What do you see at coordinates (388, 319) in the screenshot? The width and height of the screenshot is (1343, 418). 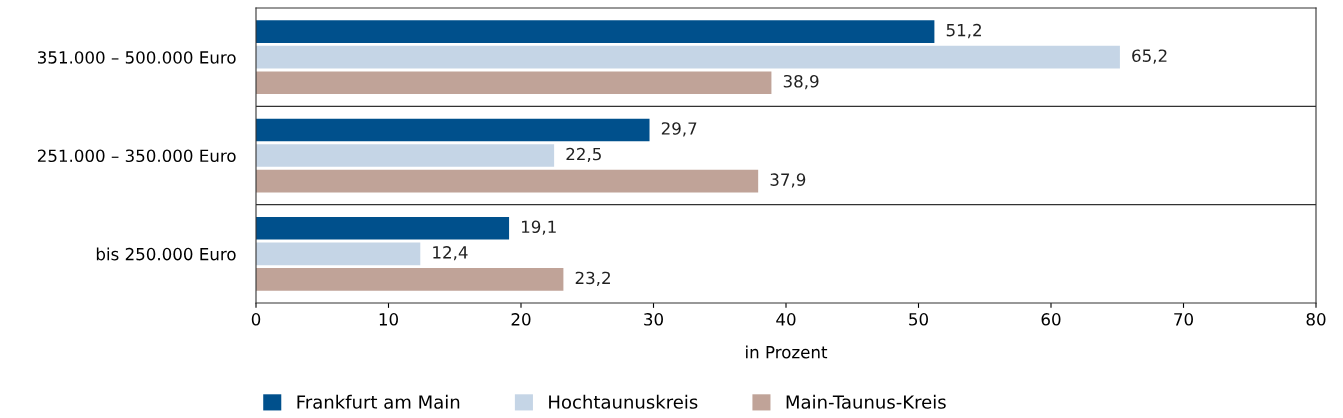 I see `x-tick-label: 10` at bounding box center [388, 319].